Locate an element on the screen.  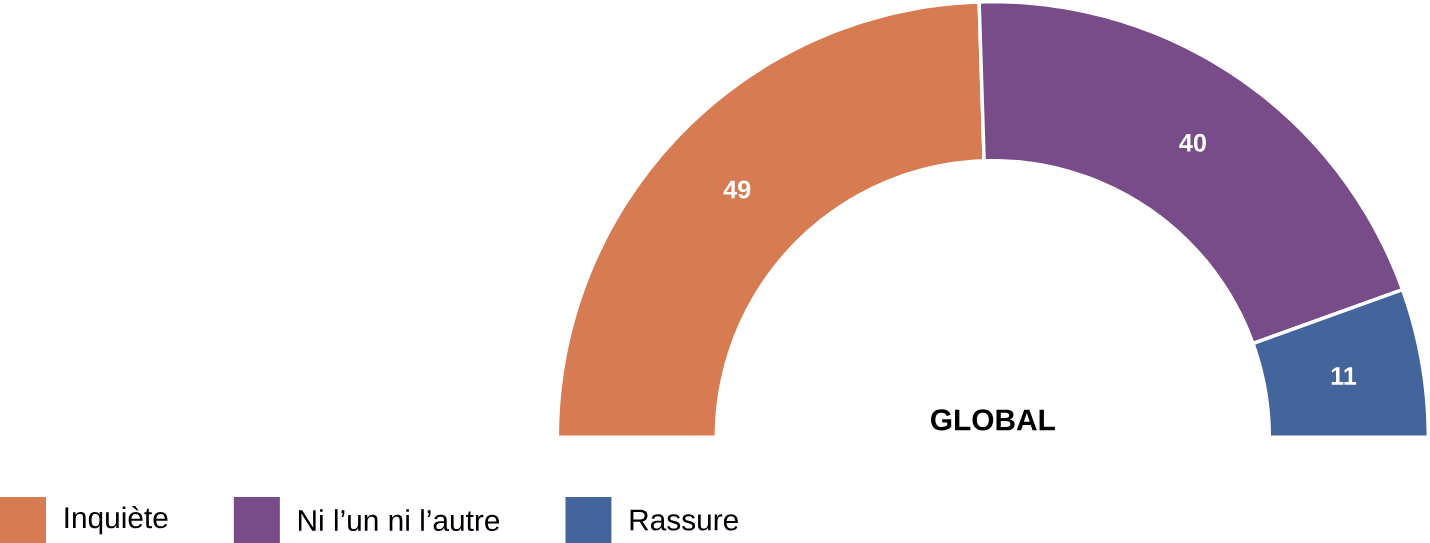
data-label: 49 is located at coordinates (737, 189).